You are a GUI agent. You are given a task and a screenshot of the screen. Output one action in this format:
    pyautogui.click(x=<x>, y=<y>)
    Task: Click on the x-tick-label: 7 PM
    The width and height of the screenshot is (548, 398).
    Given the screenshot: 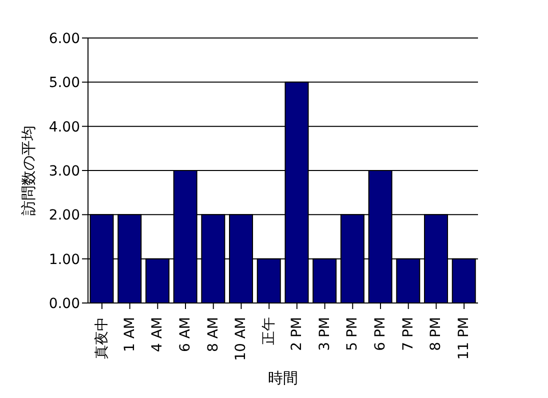 What is the action you would take?
    pyautogui.click(x=408, y=334)
    